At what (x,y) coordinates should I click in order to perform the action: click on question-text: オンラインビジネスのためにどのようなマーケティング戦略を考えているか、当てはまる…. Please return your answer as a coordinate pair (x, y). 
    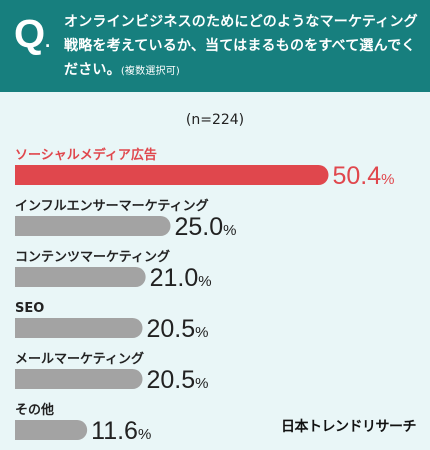
    Looking at the image, I should click on (241, 46).